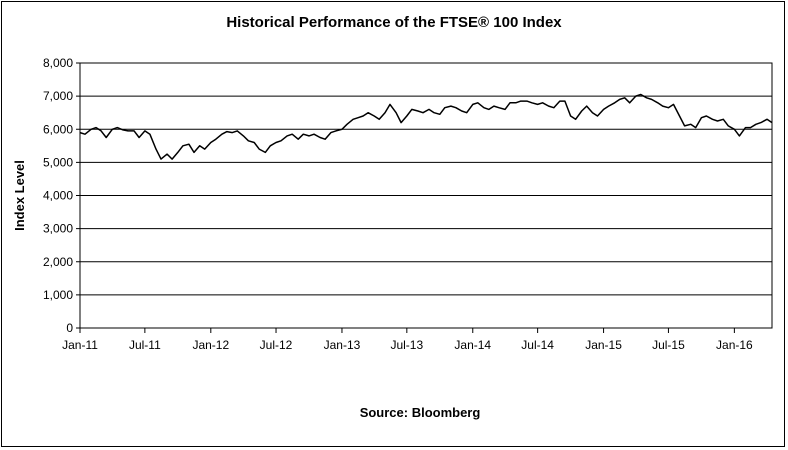  What do you see at coordinates (734, 345) in the screenshot?
I see `x-tick-label: Jan-16` at bounding box center [734, 345].